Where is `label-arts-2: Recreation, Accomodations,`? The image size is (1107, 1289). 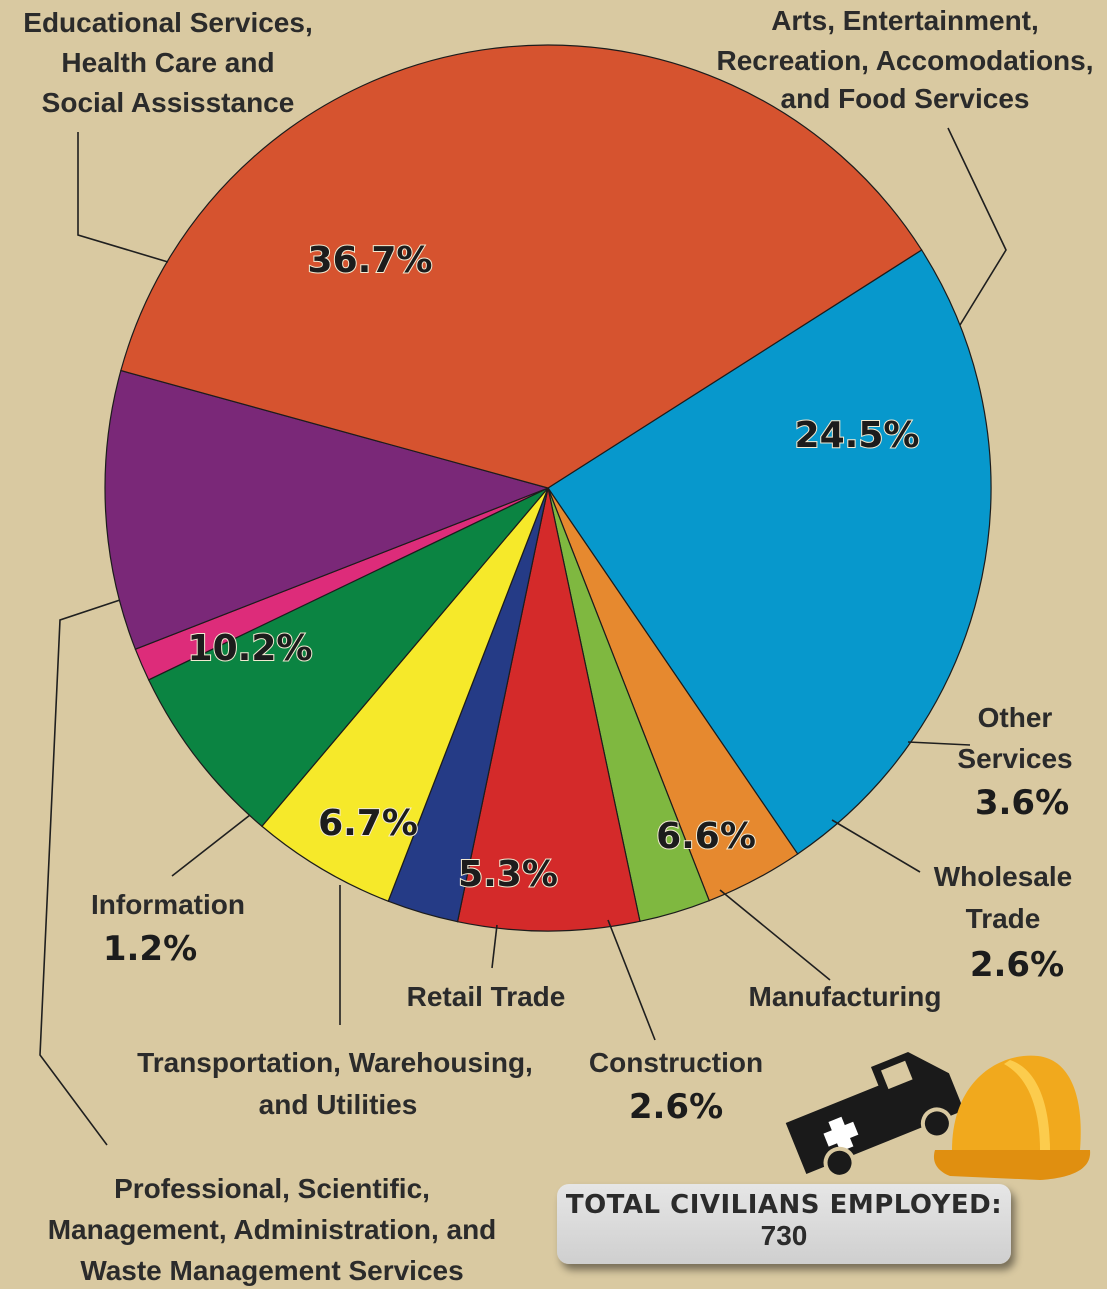 label-arts-2: Recreation, Accomodations, is located at coordinates (904, 60).